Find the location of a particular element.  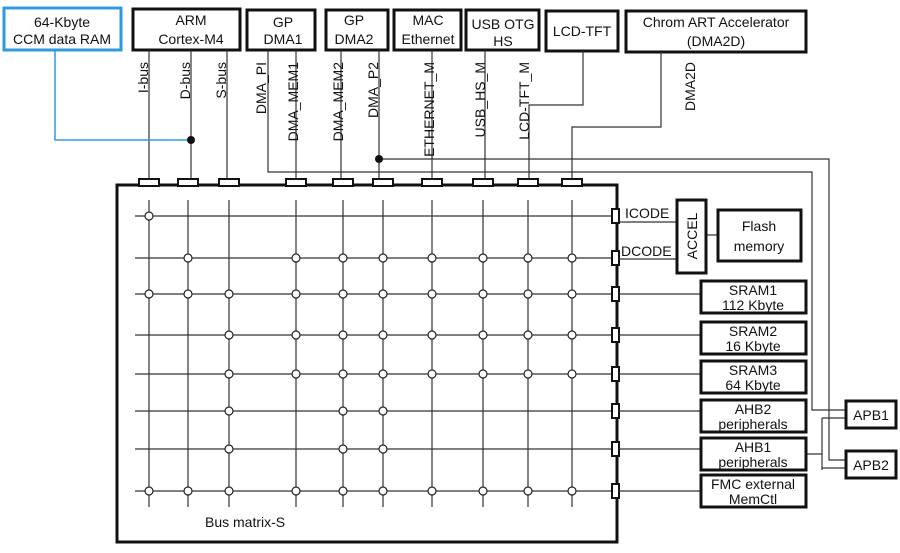

sram1-label-1: SRAM1 is located at coordinates (753, 290).